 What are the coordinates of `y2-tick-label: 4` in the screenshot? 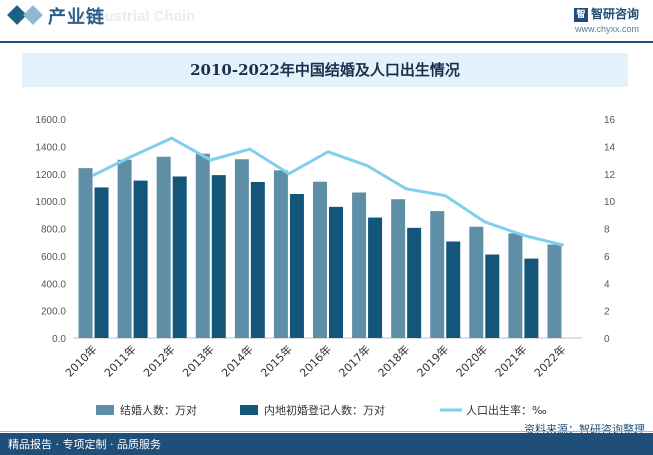 It's located at (607, 284).